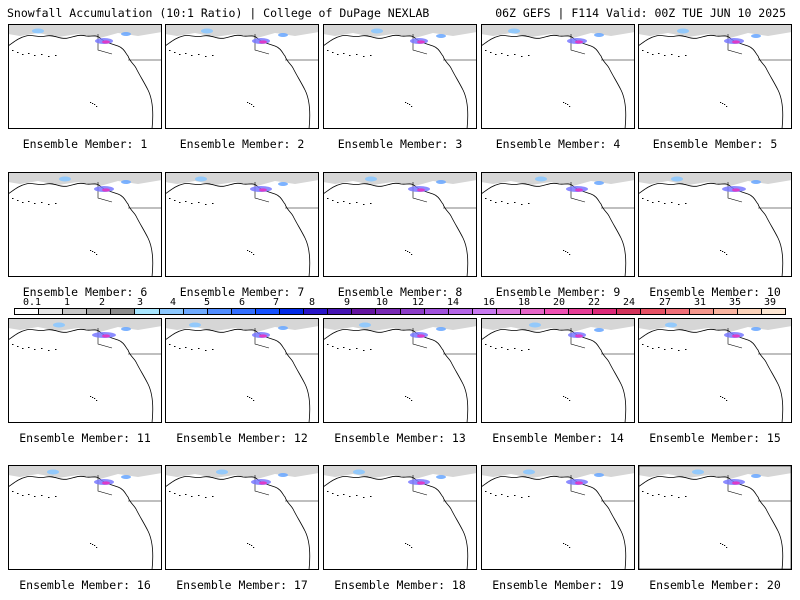 Image resolution: width=800 pixels, height=600 pixels. What do you see at coordinates (67, 302) in the screenshot?
I see `color-scale-label: 1` at bounding box center [67, 302].